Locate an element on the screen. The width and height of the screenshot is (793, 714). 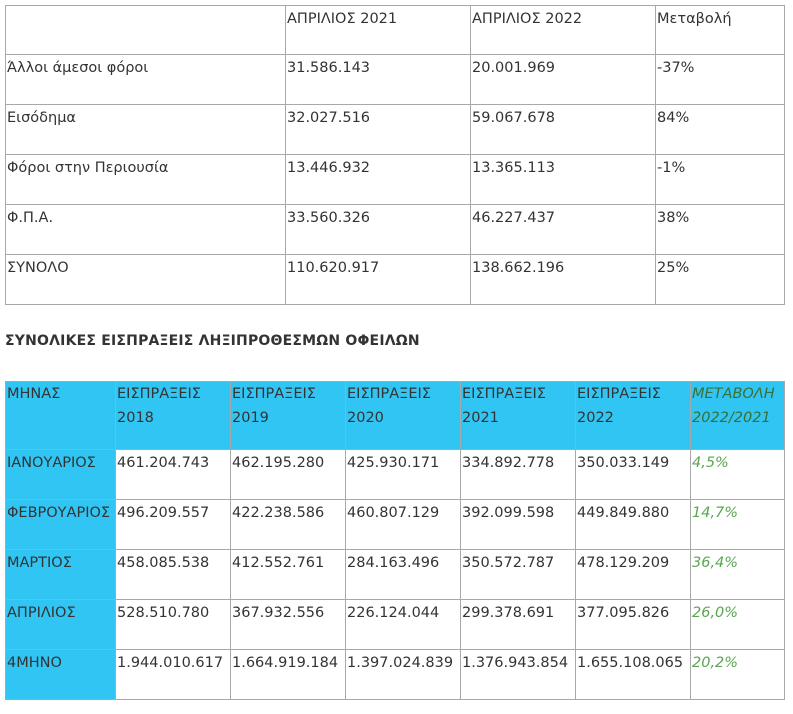
table-cell: 20.001.969 is located at coordinates (563, 79).